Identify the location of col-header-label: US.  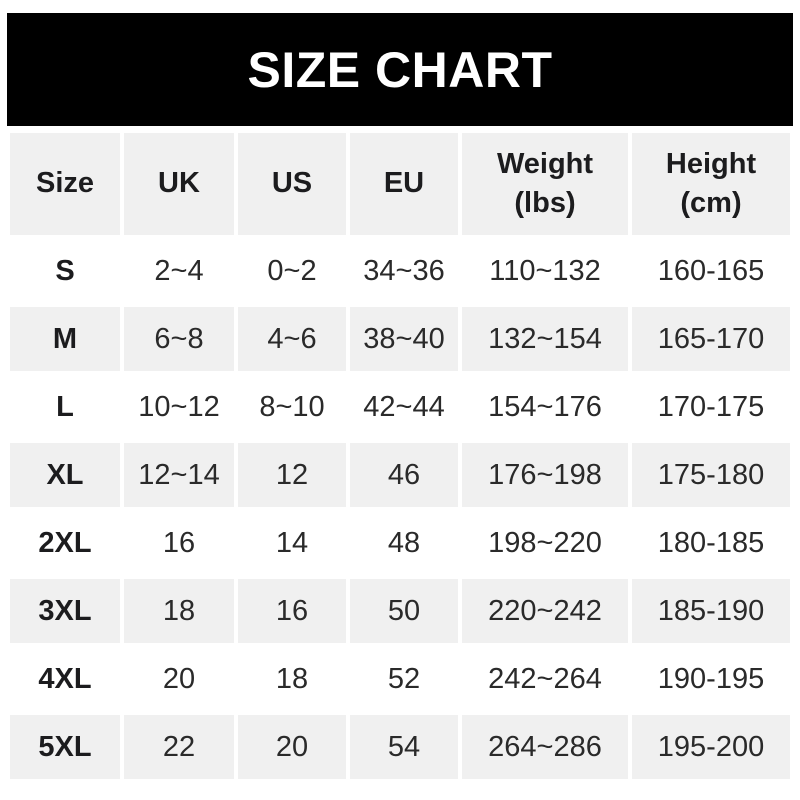
(292, 183).